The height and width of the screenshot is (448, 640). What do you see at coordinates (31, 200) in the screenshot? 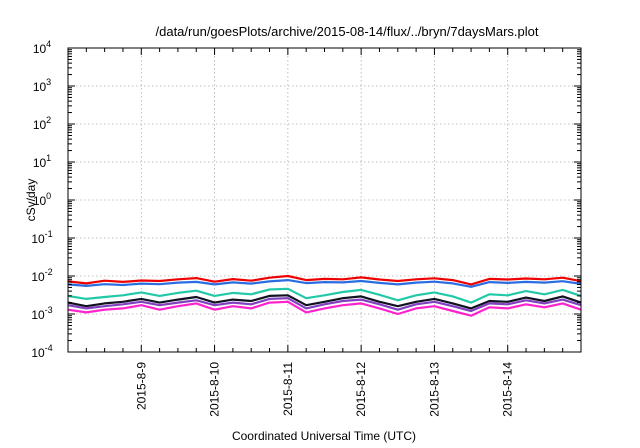
I see `y-axis-label: cSv/day` at bounding box center [31, 200].